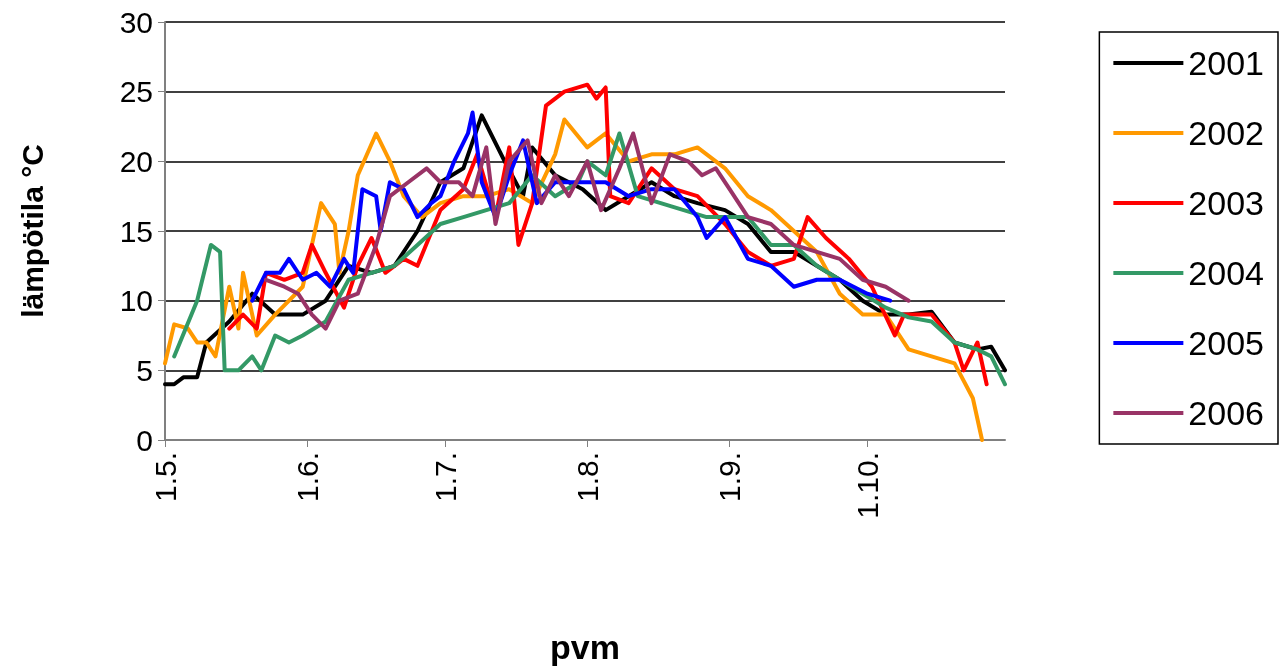 This screenshot has height=671, width=1282. What do you see at coordinates (1226, 203) in the screenshot?
I see `legend-label: 2003` at bounding box center [1226, 203].